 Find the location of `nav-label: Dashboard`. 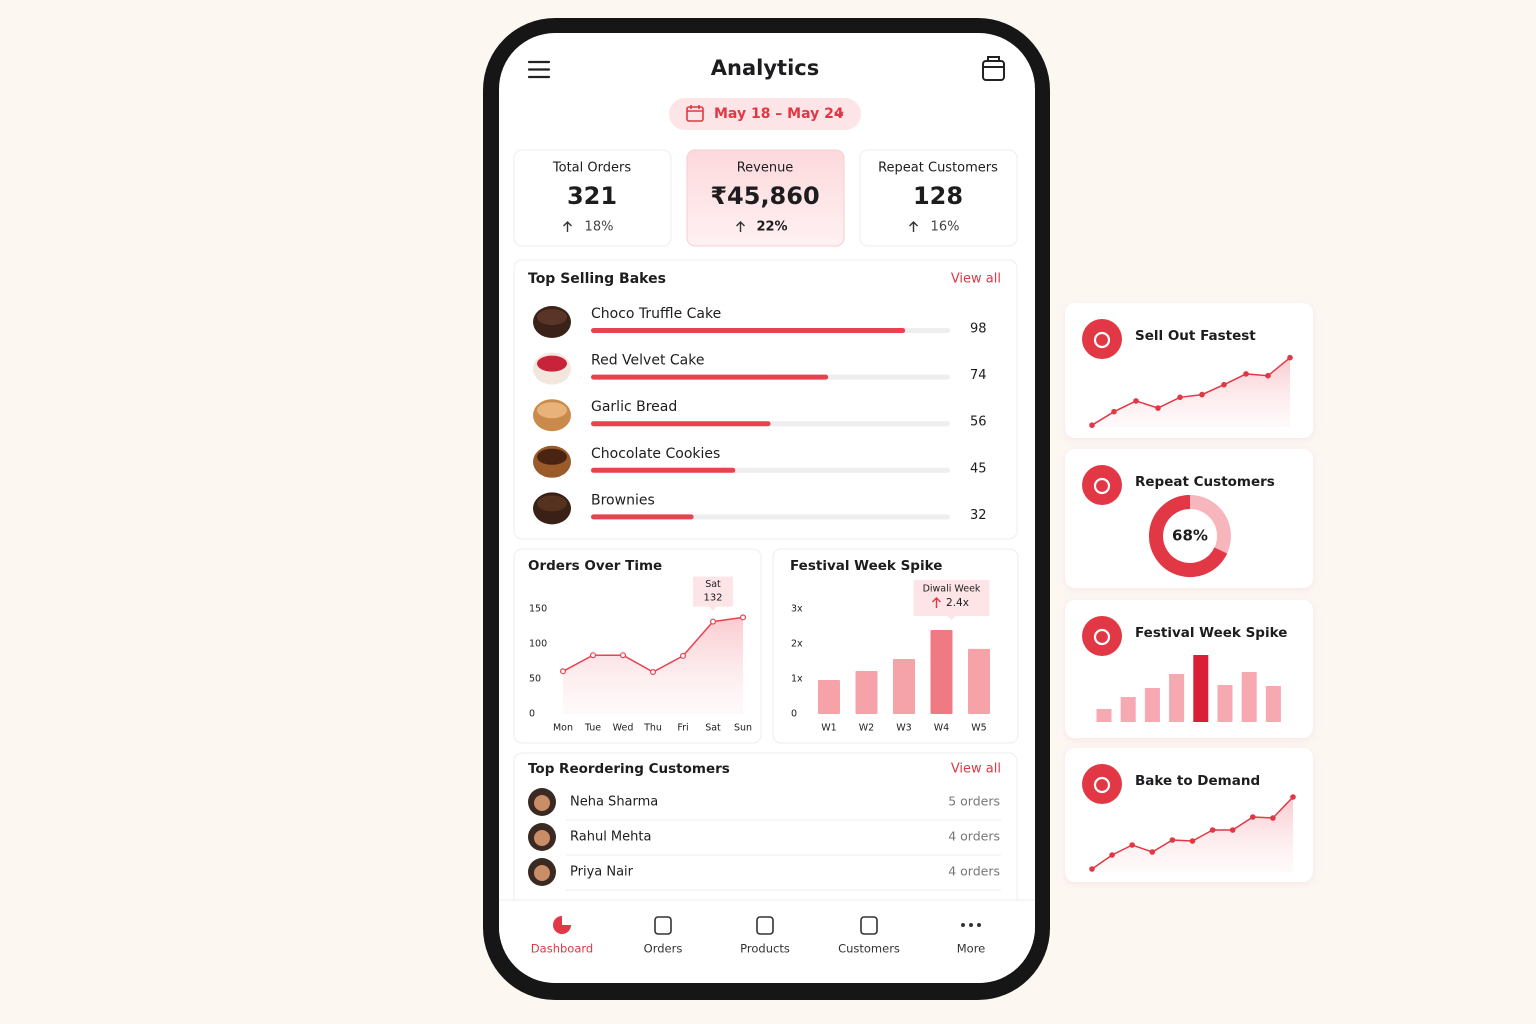

nav-label: Dashboard is located at coordinates (562, 949).